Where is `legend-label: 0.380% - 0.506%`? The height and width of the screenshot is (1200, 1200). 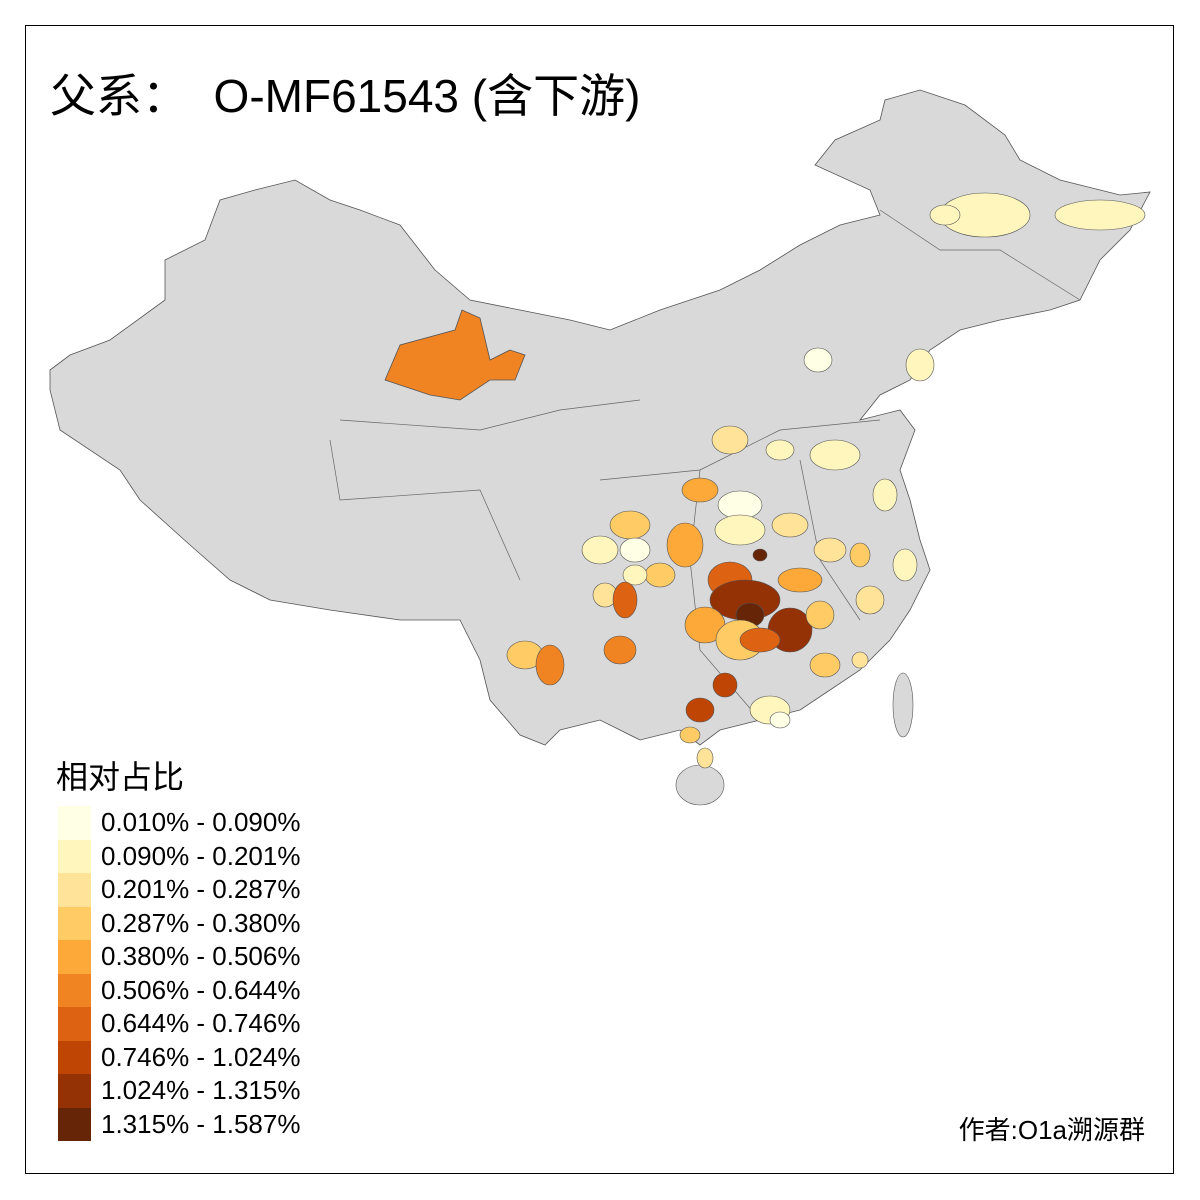 legend-label: 0.380% - 0.506% is located at coordinates (201, 956).